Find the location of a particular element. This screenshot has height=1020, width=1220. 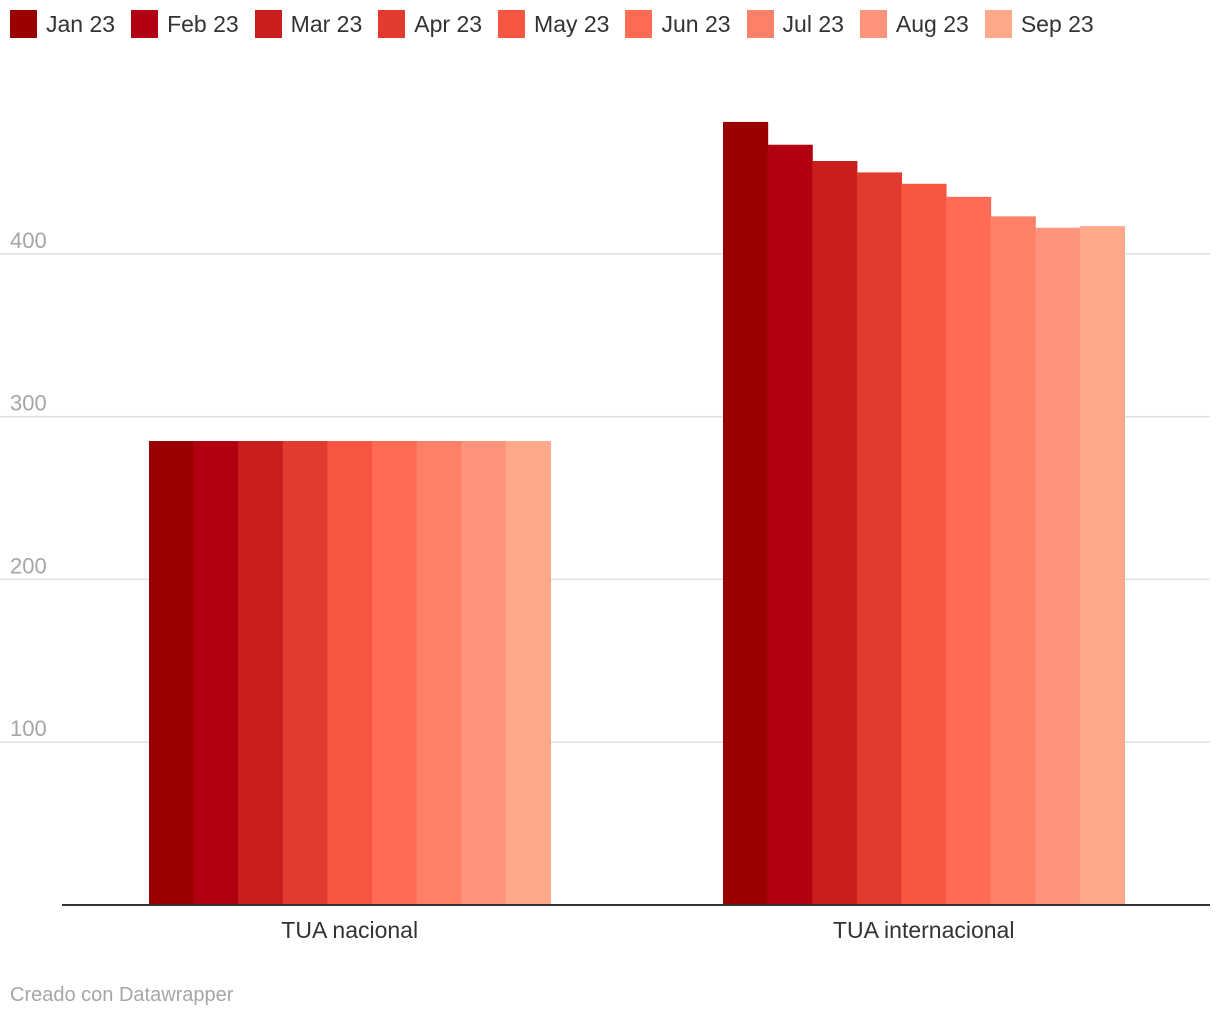

legend-item: Apr 23 is located at coordinates (430, 24).